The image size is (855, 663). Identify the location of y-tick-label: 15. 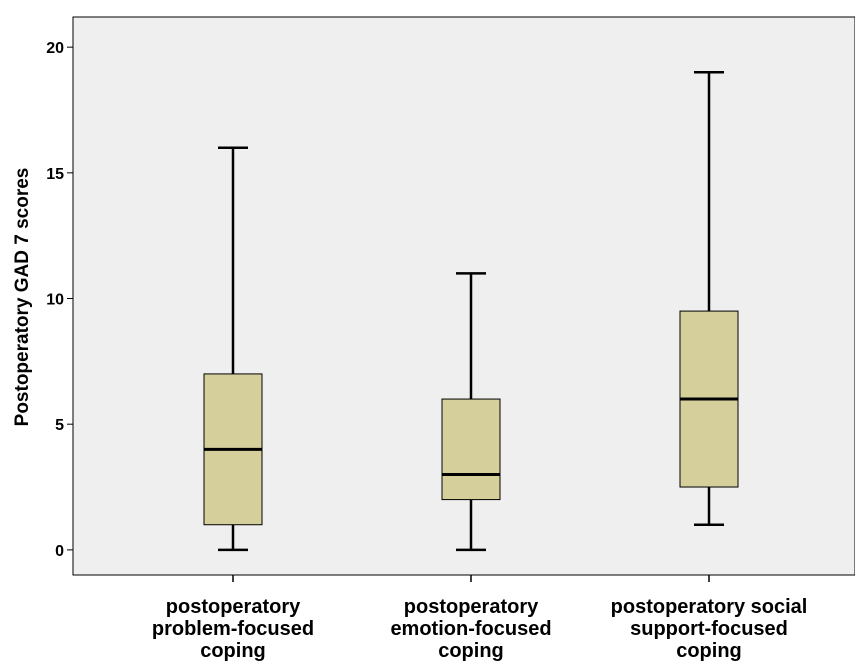
(55, 174).